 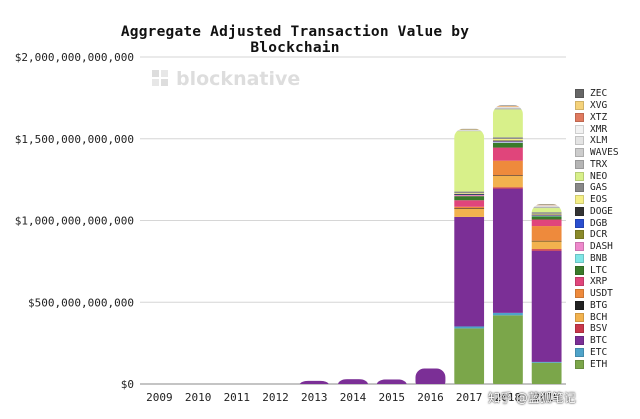 What do you see at coordinates (599, 305) in the screenshot?
I see `legend-label: BTG` at bounding box center [599, 305].